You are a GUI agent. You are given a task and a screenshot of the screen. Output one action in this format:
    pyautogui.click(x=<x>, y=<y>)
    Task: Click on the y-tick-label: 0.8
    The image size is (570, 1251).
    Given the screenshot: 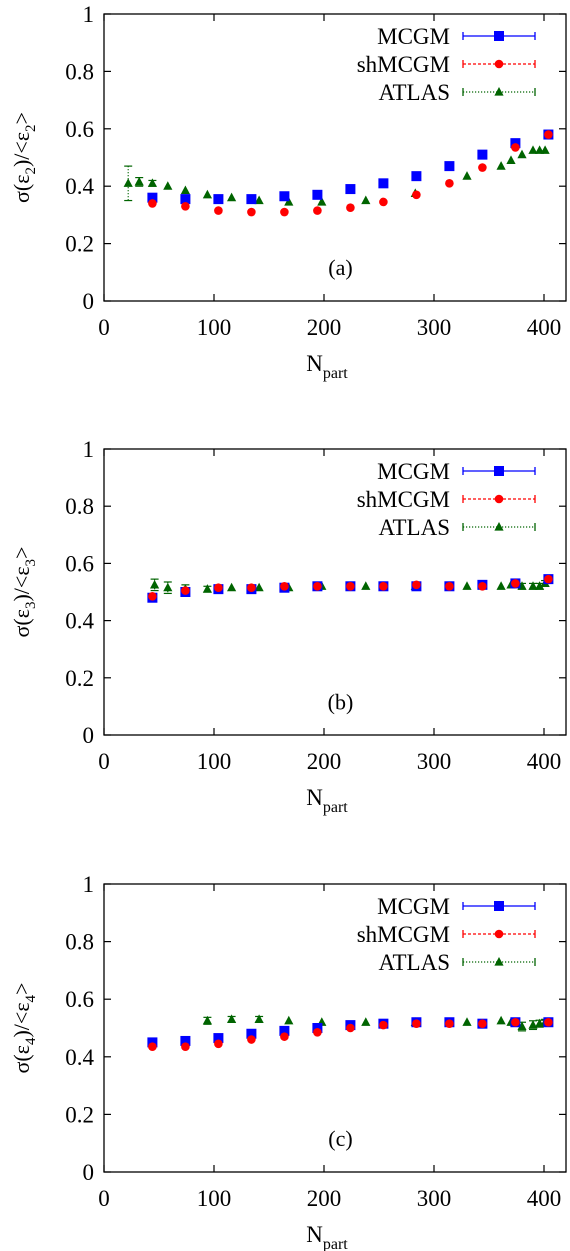 What is the action you would take?
    pyautogui.click(x=79, y=71)
    